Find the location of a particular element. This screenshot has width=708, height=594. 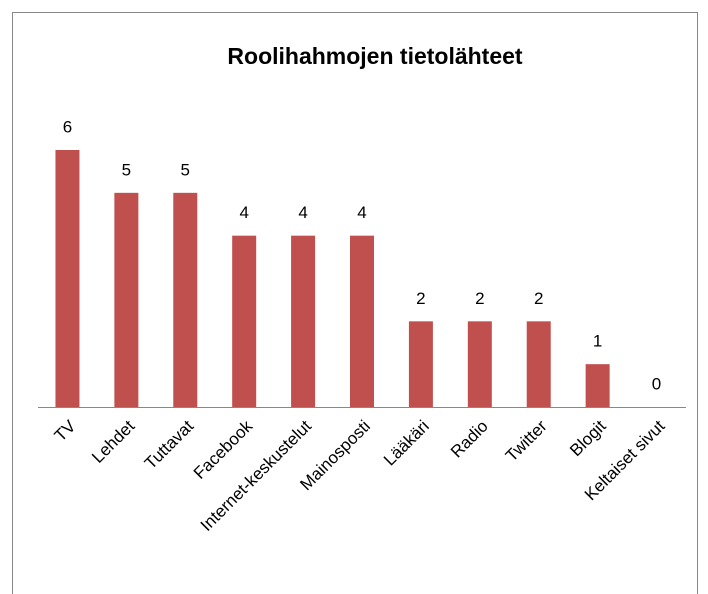

data-label: 1 is located at coordinates (597, 341).